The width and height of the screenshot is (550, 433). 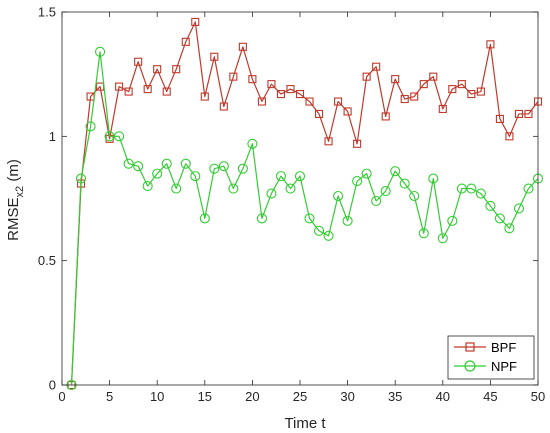 I want to click on legend-box, so click(x=491, y=357).